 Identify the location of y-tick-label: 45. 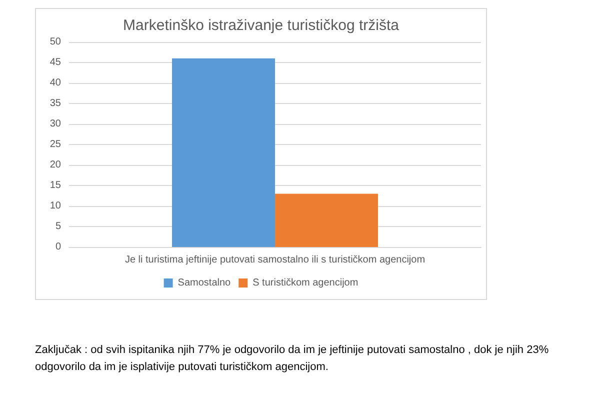
(56, 62).